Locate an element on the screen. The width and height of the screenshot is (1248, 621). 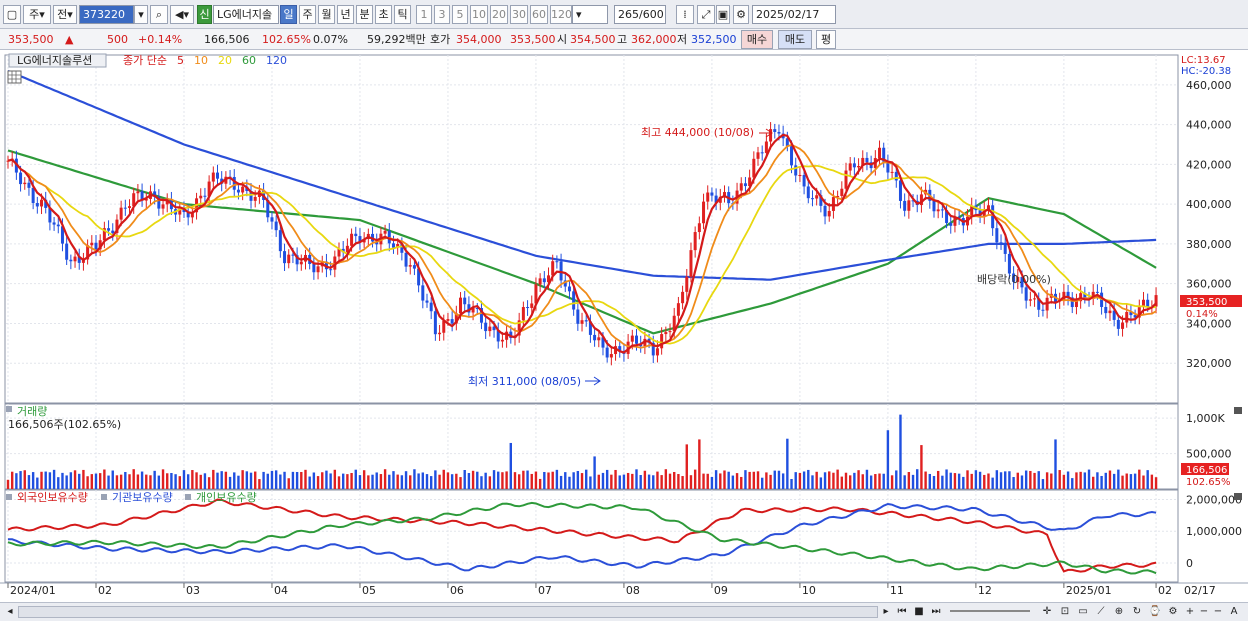
zoom-slider is located at coordinates (990, 611).